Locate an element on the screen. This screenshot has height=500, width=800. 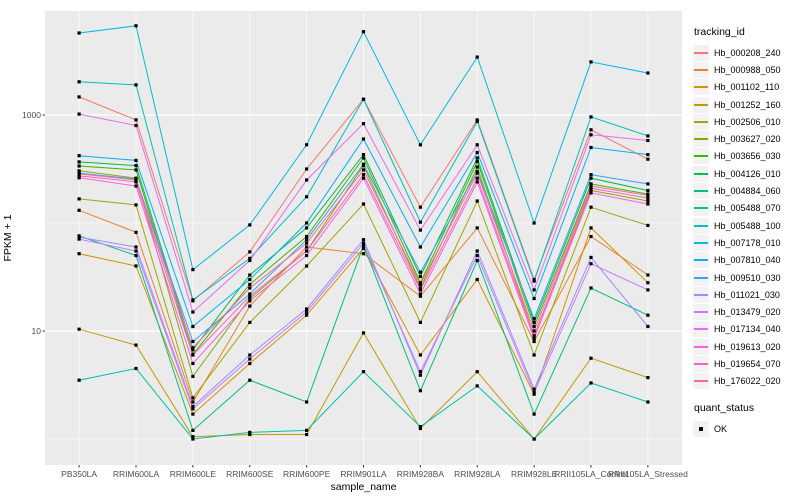
legend-entry: Hb_007178_010 is located at coordinates (746, 242).